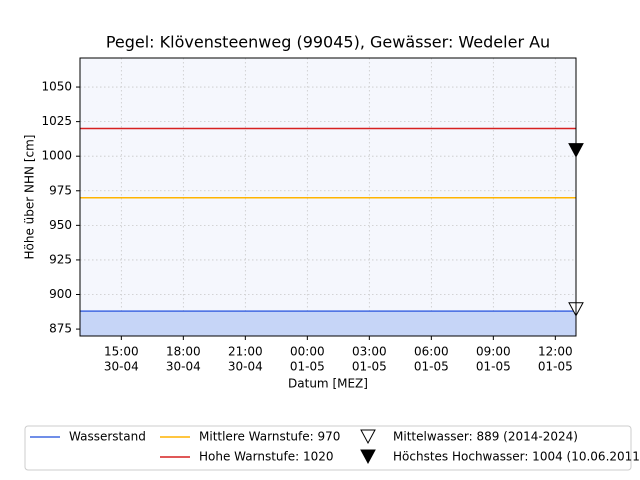 Image resolution: width=640 pixels, height=480 pixels. What do you see at coordinates (56, 156) in the screenshot?
I see `y-tick-label: 1000` at bounding box center [56, 156].